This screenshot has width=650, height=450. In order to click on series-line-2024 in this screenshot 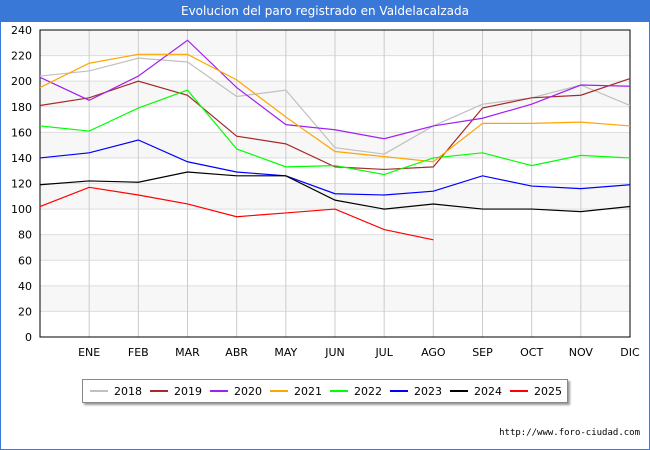, I will do `click(335, 192)`.